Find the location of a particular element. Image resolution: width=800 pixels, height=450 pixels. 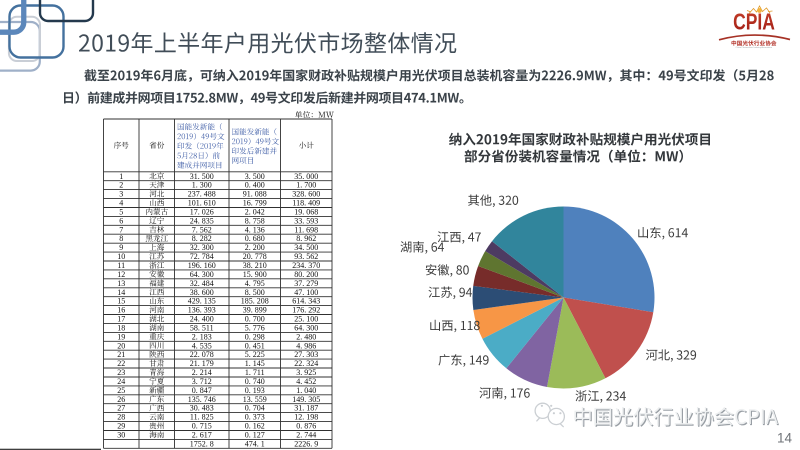

svg-text: 72. 784 is located at coordinates (202, 256).